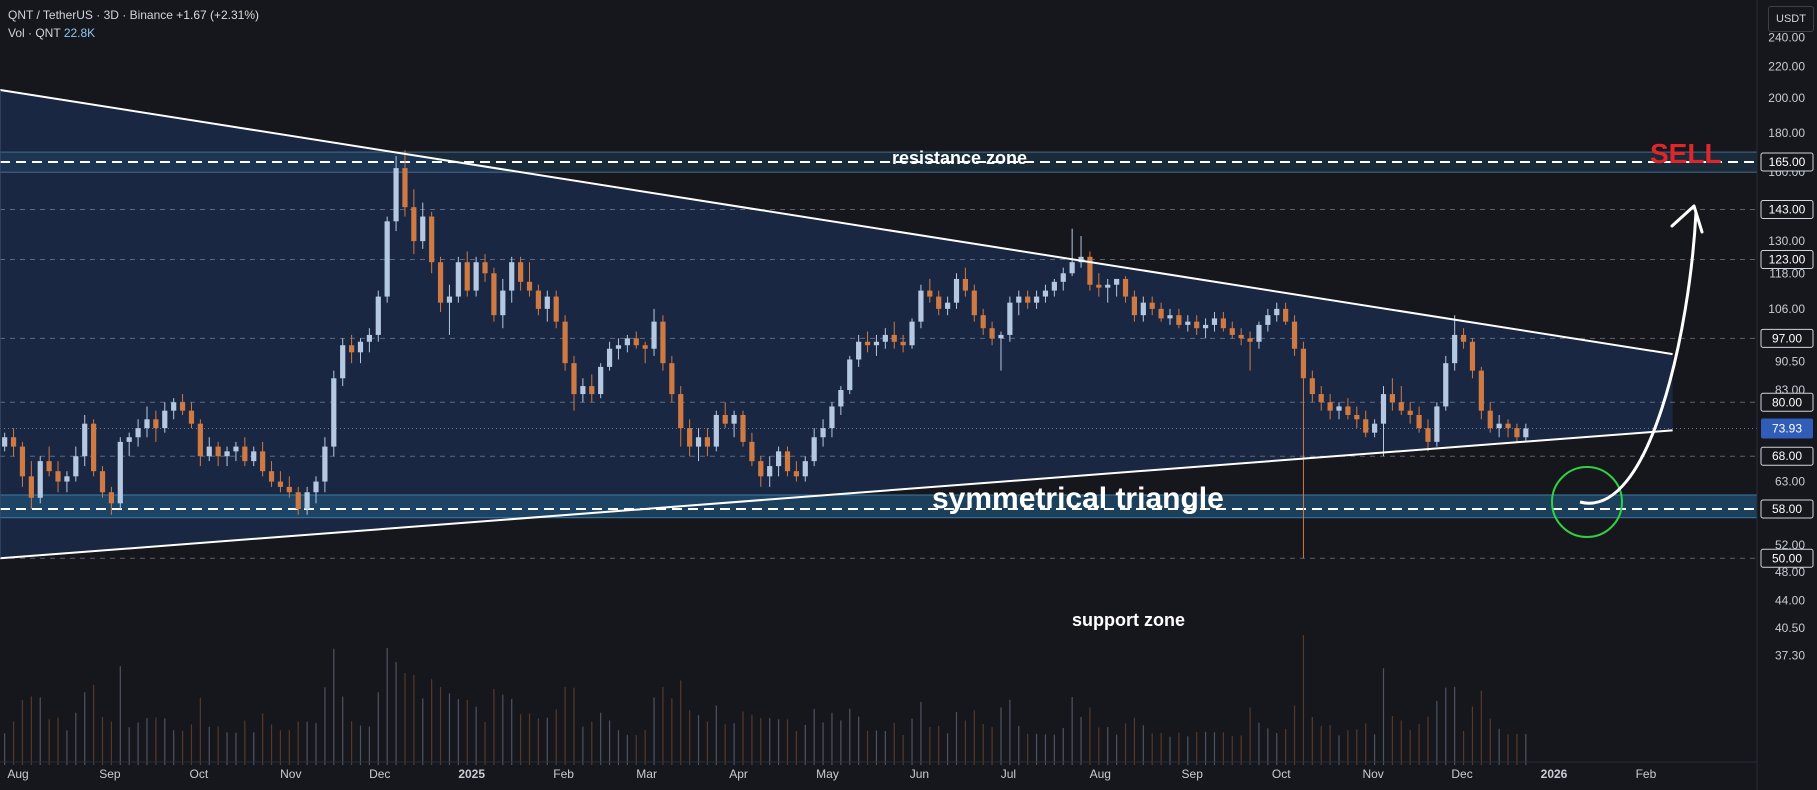 This screenshot has width=1817, height=790. Describe the element at coordinates (1790, 572) in the screenshot. I see `price-tick-label: 48.00` at that location.